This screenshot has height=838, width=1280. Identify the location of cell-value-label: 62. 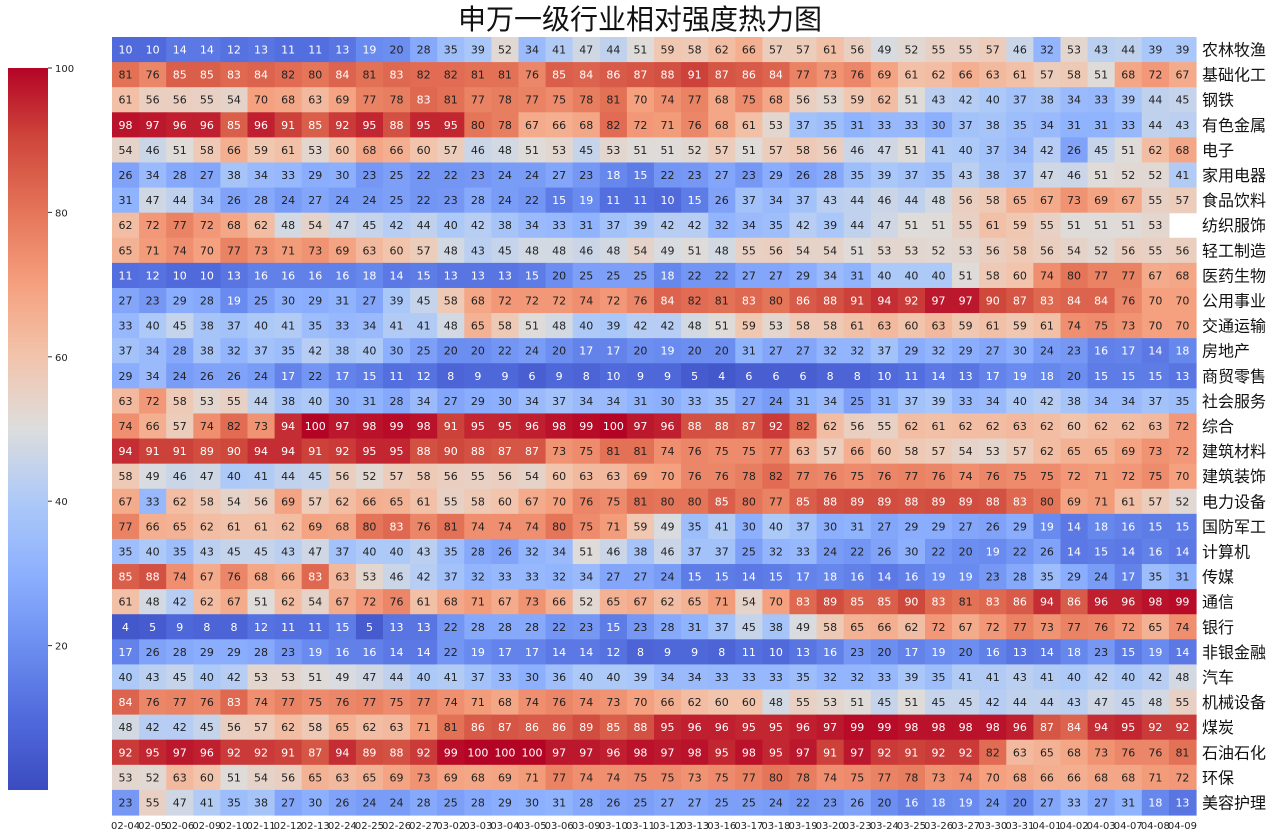
(1155, 150).